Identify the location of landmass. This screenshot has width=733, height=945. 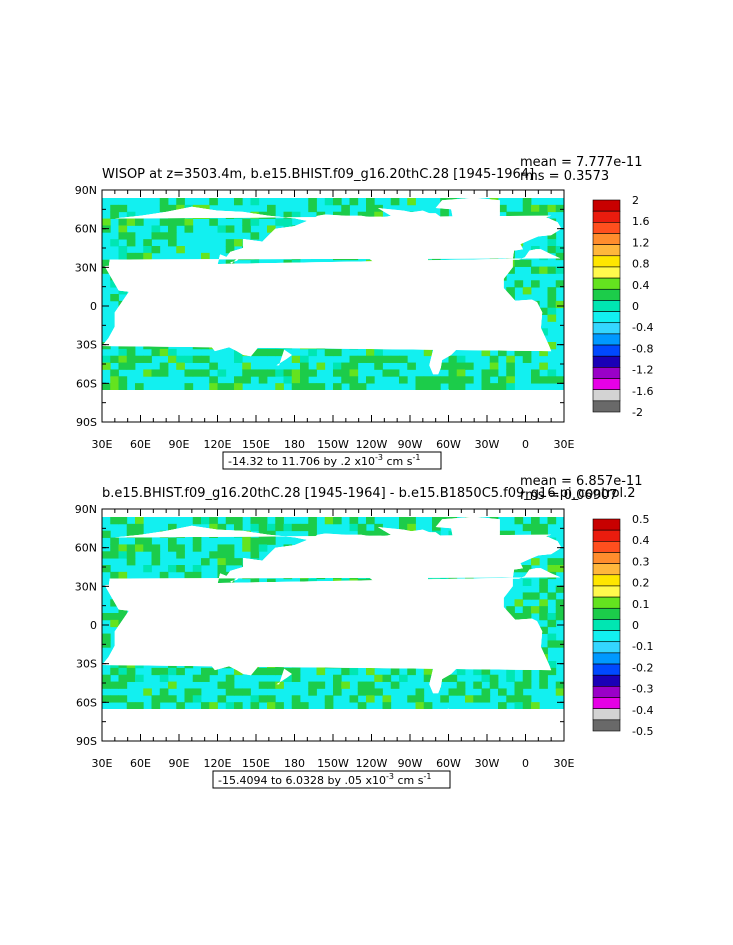
(335, 255).